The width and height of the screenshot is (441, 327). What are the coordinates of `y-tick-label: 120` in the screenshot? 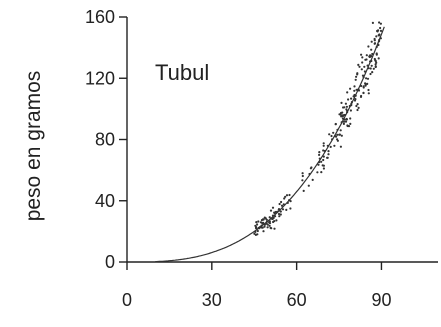 It's located at (100, 78).